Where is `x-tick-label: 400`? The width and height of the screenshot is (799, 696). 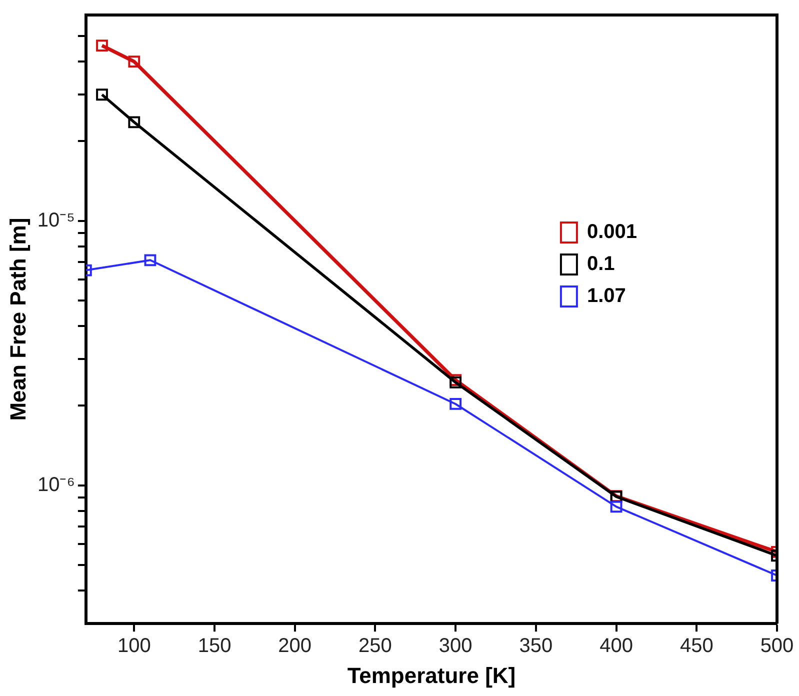
x-tick-label: 400 is located at coordinates (616, 646).